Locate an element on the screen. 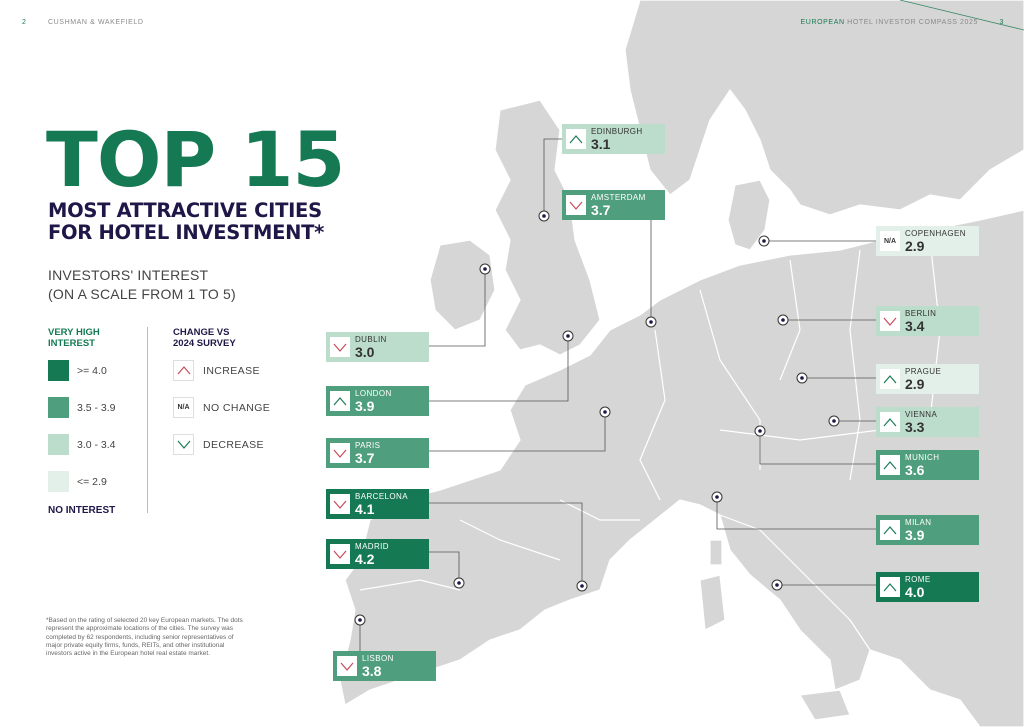 The height and width of the screenshot is (727, 1024). city-text: MUNICH 3.6 is located at coordinates (922, 465).